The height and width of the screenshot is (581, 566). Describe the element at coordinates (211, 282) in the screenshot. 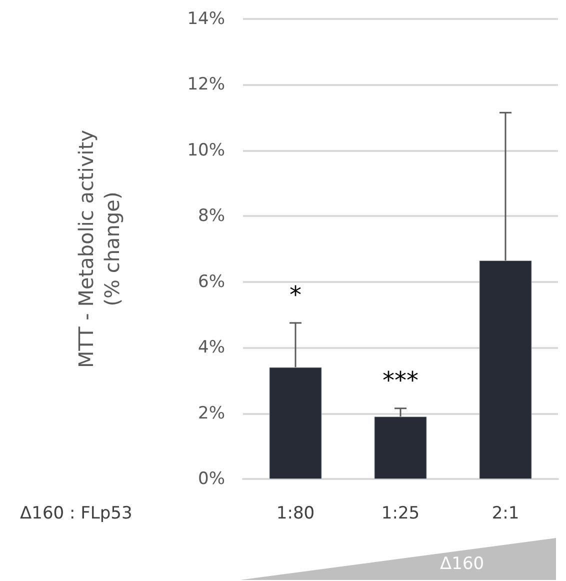

I see `y-tick-label: 6%` at that location.